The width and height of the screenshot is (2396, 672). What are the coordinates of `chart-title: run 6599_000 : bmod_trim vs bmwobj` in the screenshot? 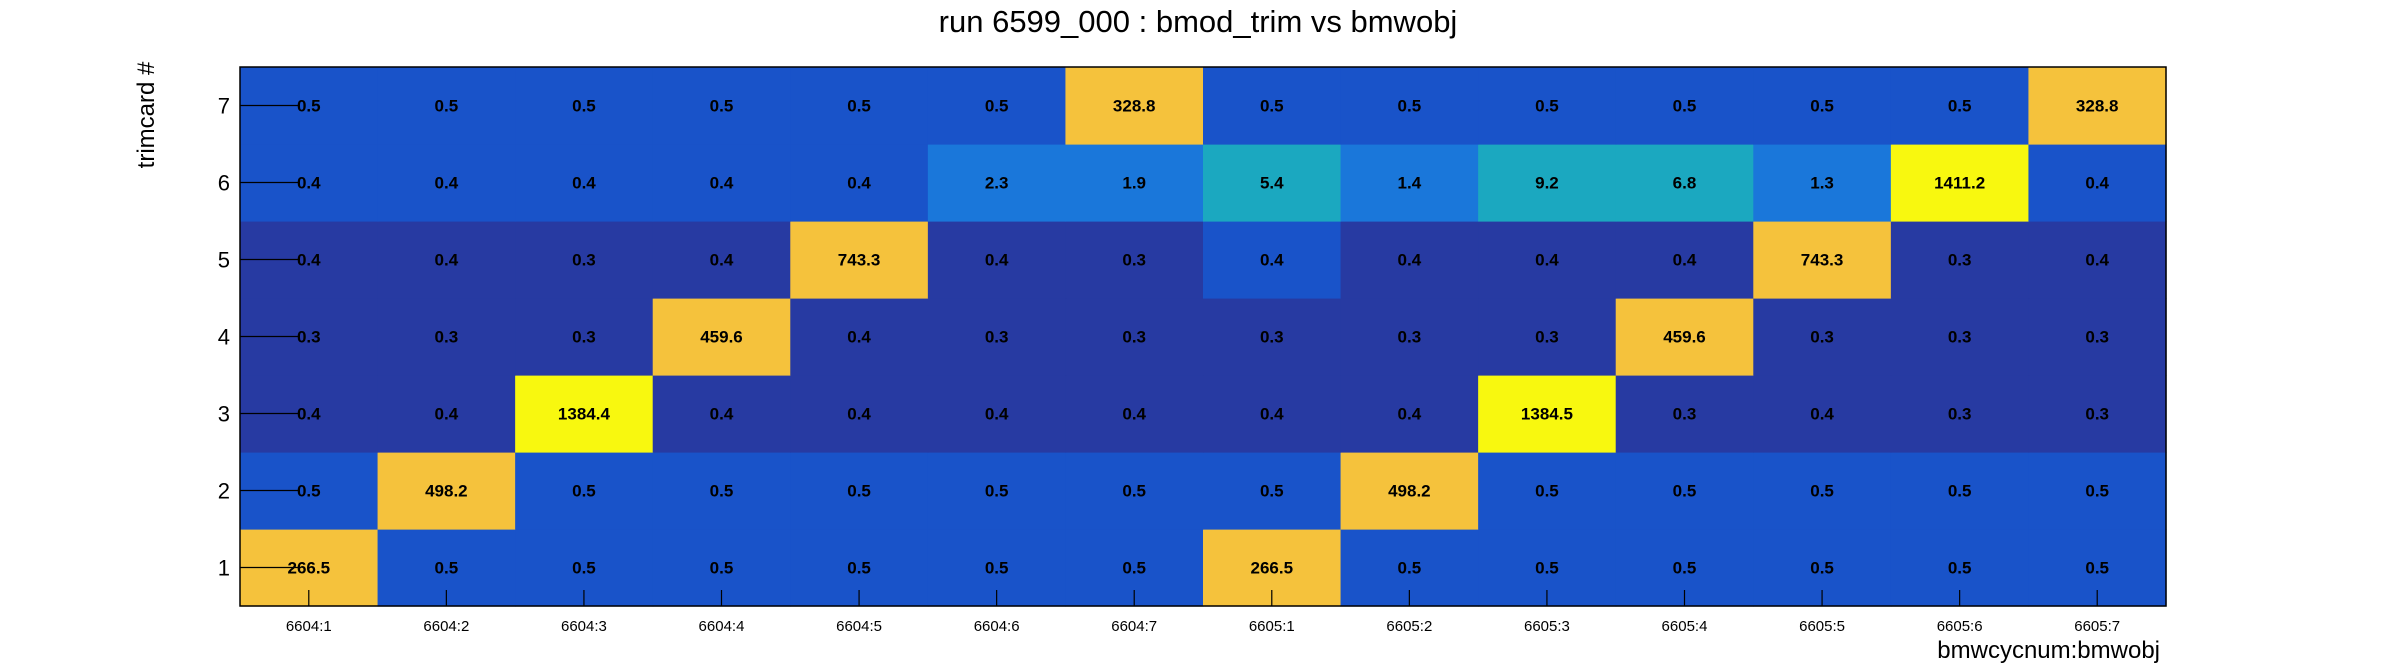 It's located at (1198, 21).